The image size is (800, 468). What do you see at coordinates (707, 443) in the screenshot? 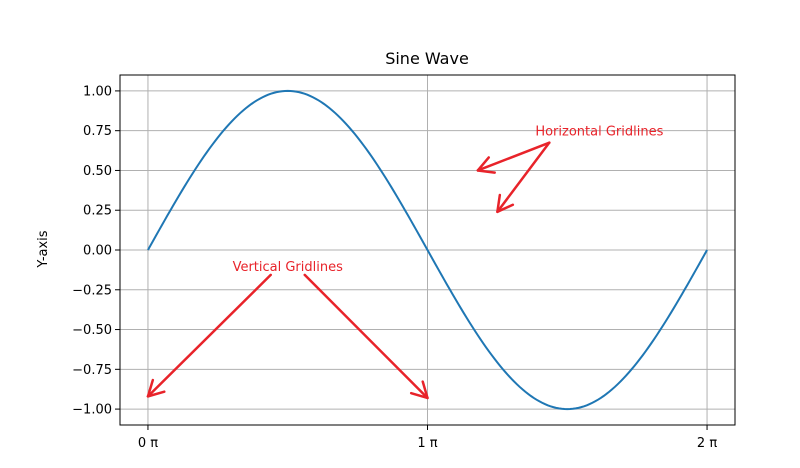
I see `x-tick-label: 2 π` at bounding box center [707, 443].